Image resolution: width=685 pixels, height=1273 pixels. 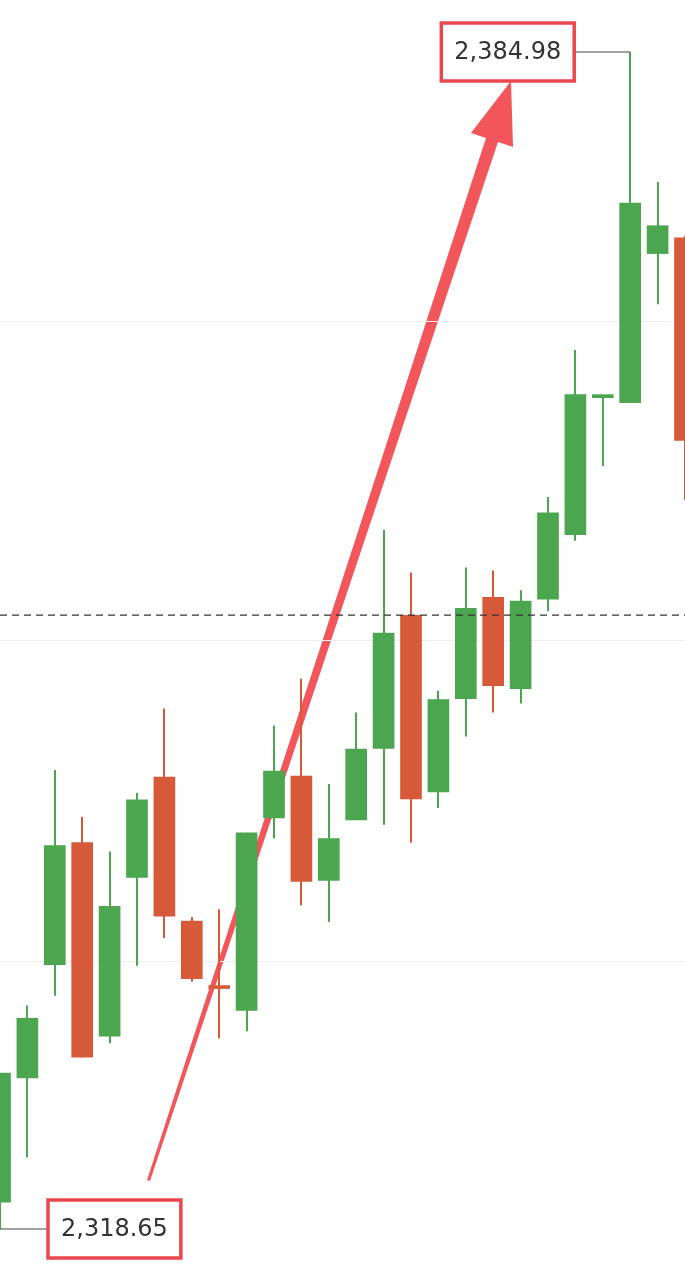 I want to click on annotation: 2,384.98, so click(x=508, y=51).